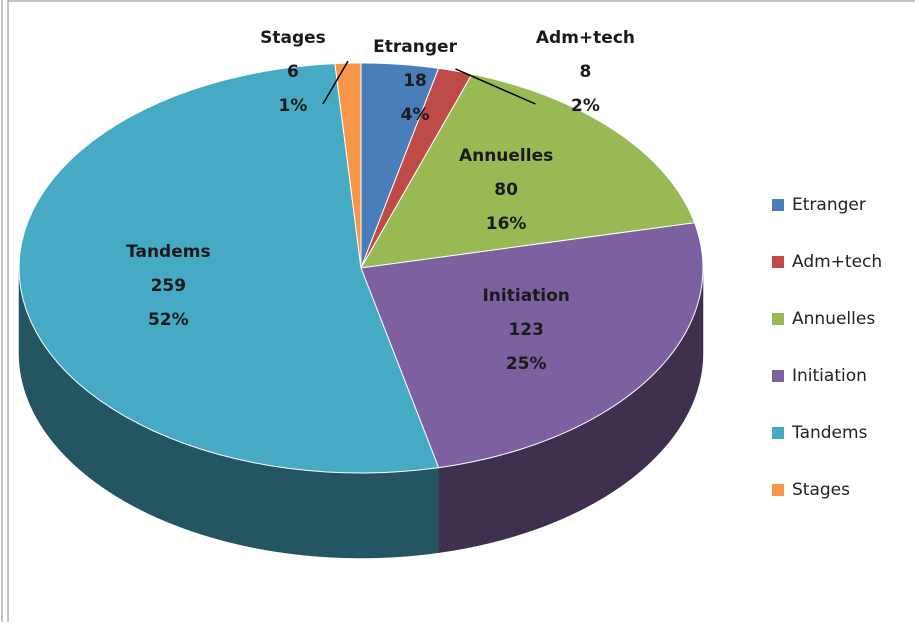 The height and width of the screenshot is (626, 915). Describe the element at coordinates (585, 106) in the screenshot. I see `label-percent: 2%` at that location.